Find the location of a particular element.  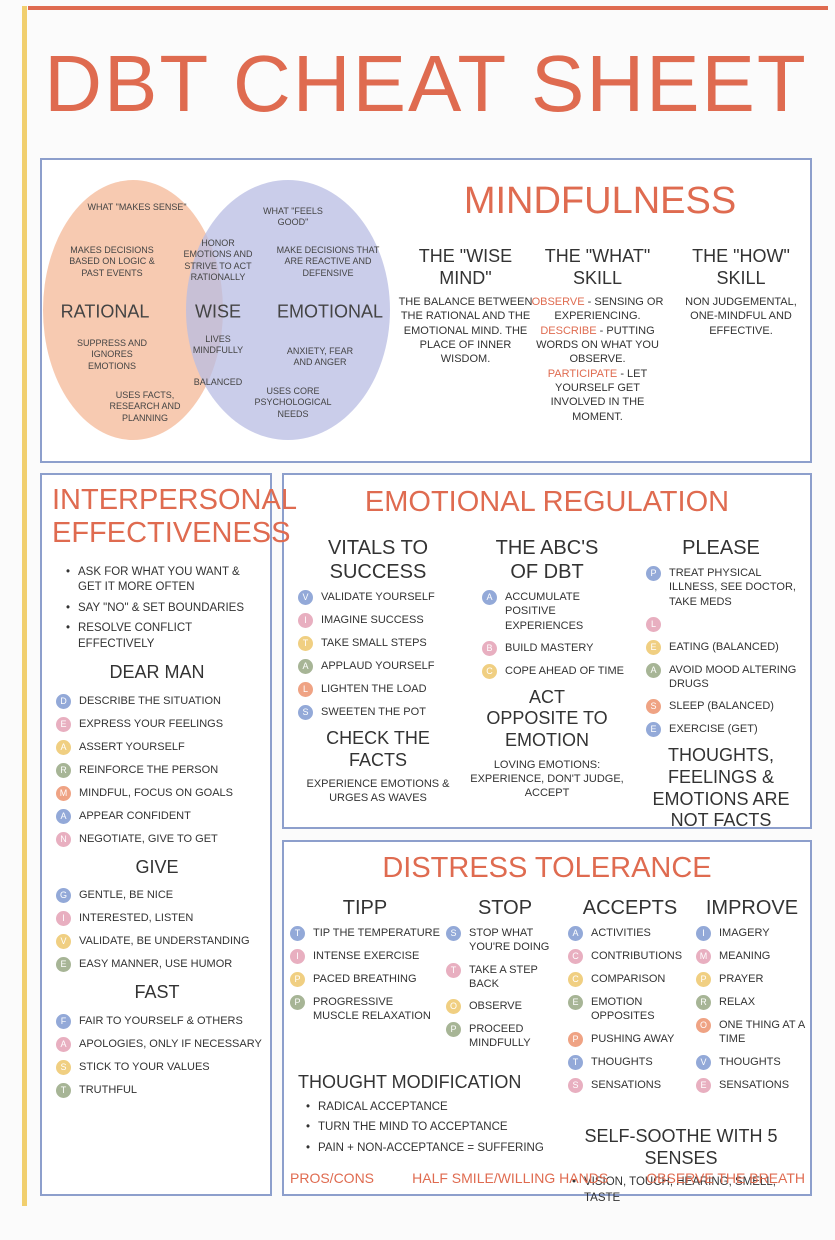

item-text: EASY MANNER, USE HUMOR is located at coordinates (156, 964).